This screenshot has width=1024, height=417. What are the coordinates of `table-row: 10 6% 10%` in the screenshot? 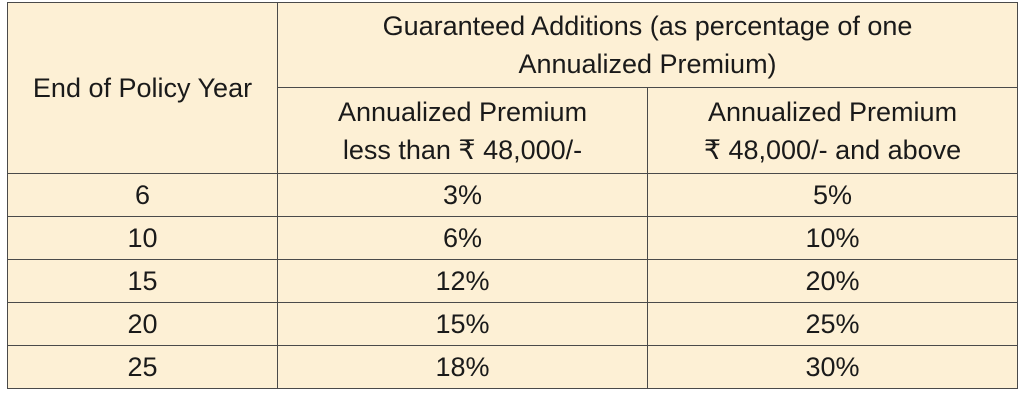 It's located at (512, 238).